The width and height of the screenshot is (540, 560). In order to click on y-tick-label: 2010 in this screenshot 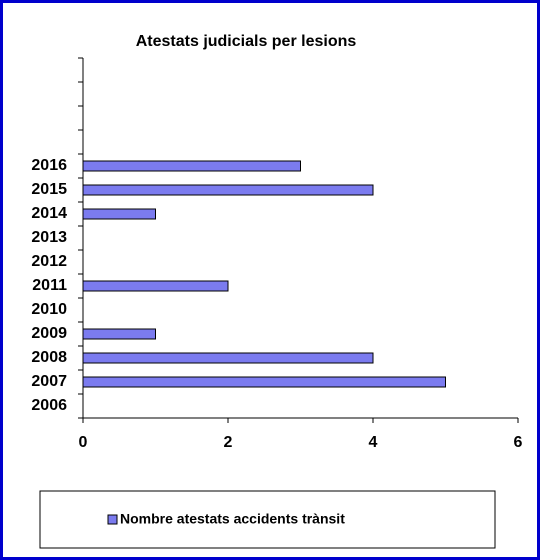, I will do `click(49, 309)`.